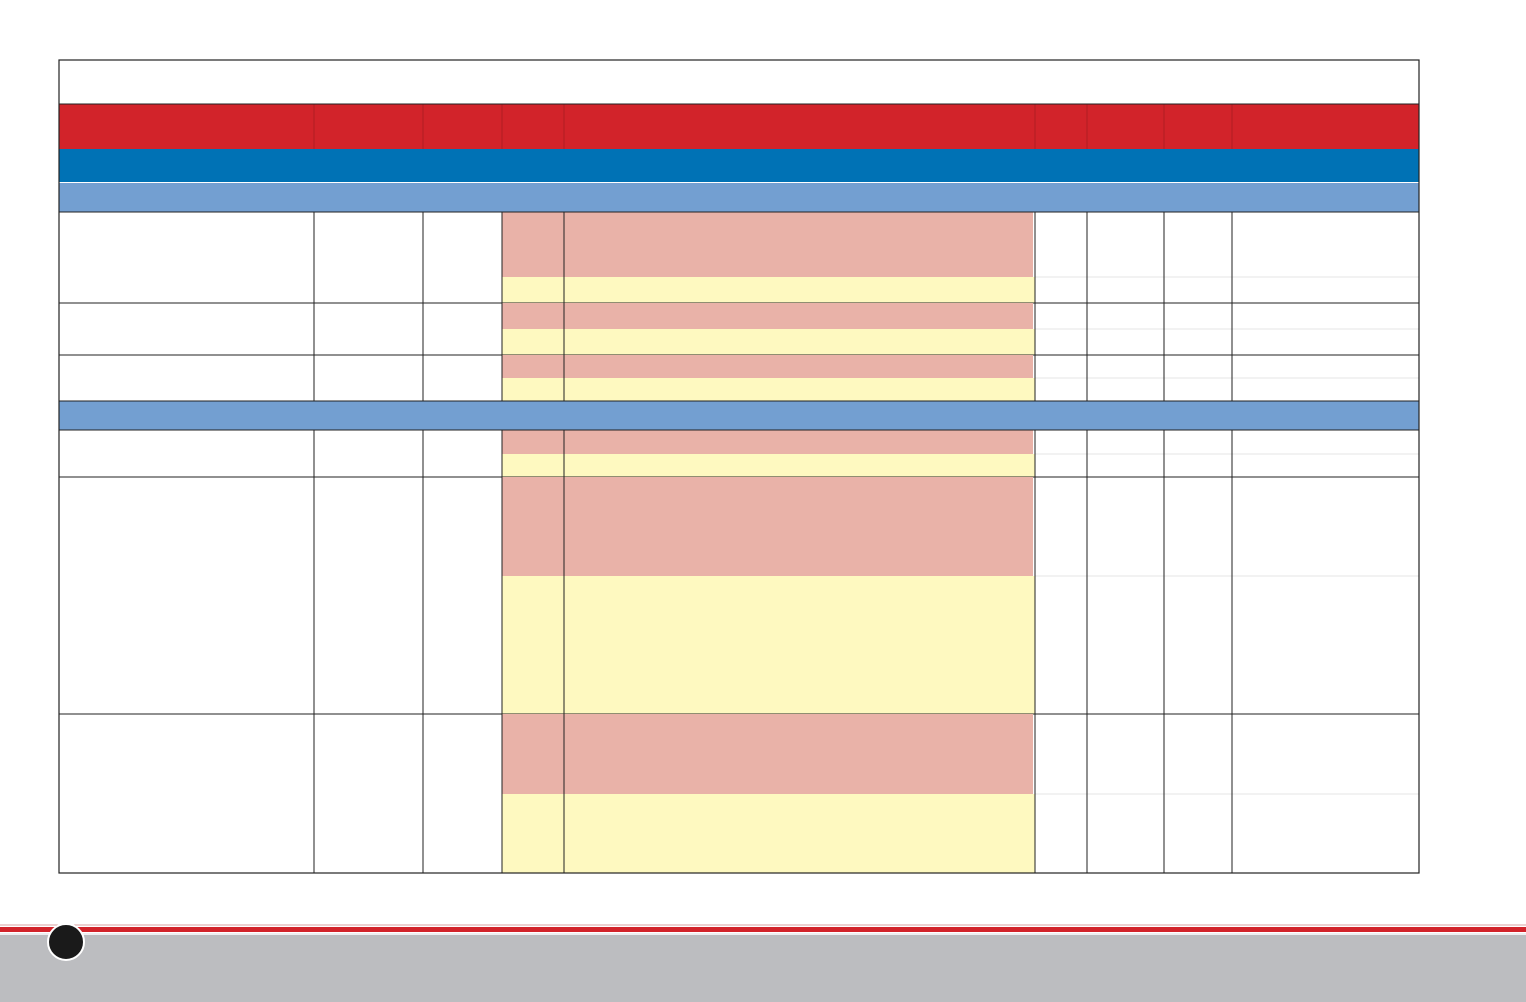  Describe the element at coordinates (739, 126) in the screenshot. I see `header-row` at that location.